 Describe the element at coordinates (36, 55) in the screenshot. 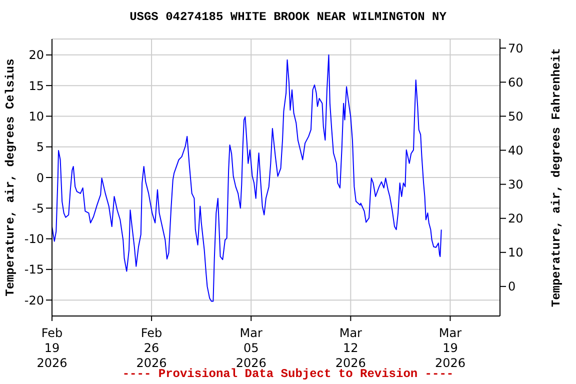

I see `y-tick-label: 20` at that location.